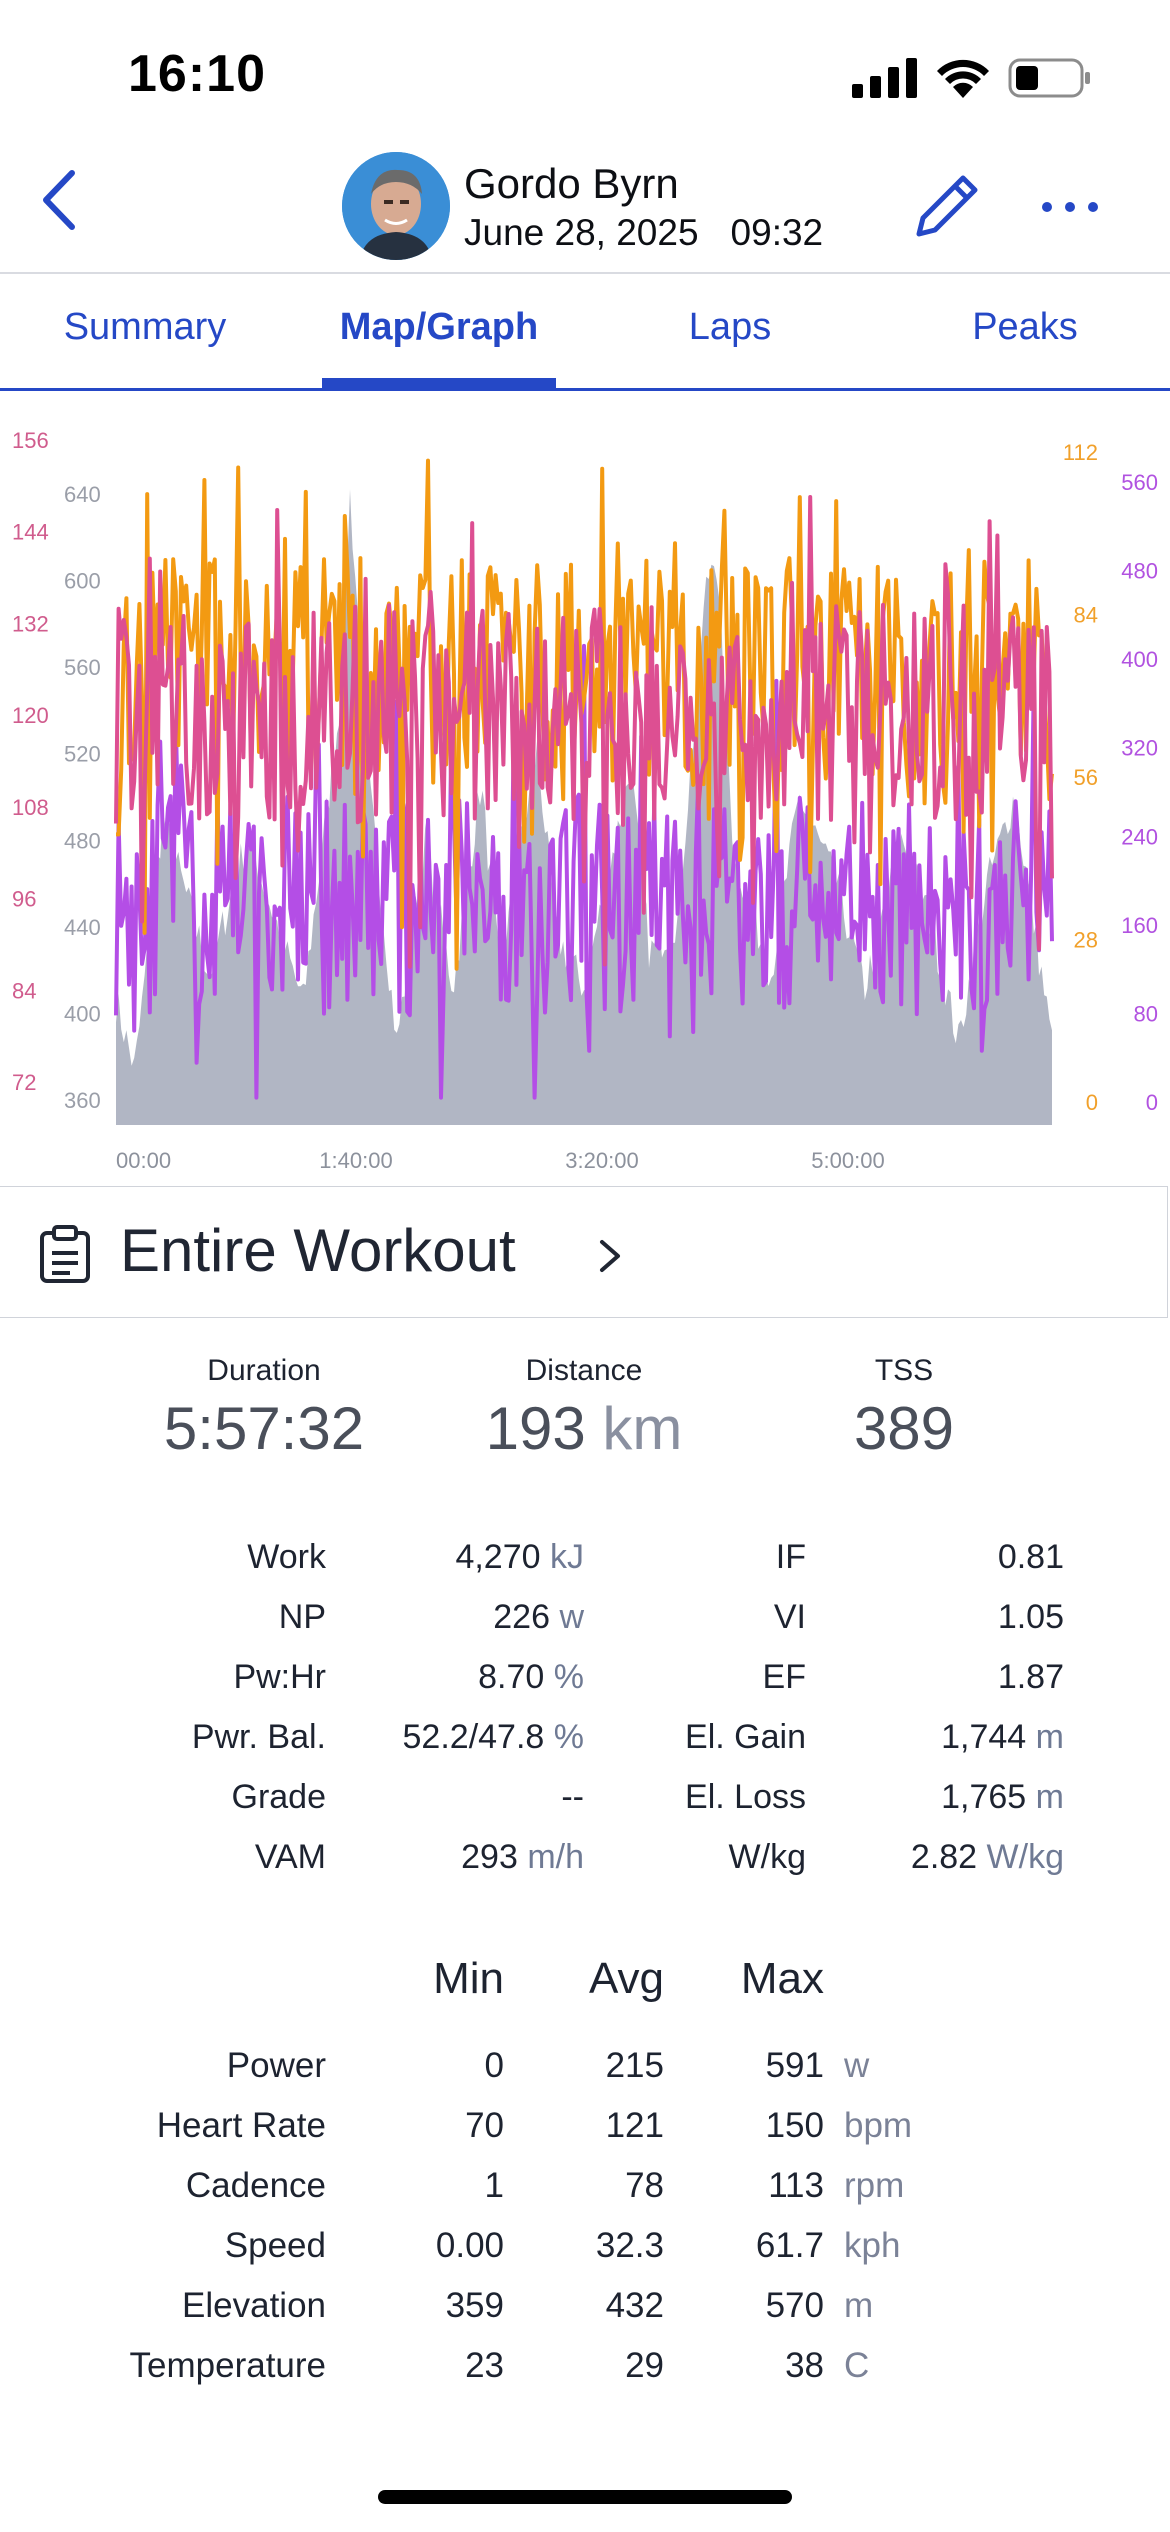 The width and height of the screenshot is (1170, 2532). Describe the element at coordinates (254, 2305) in the screenshot. I see `stat-row-label: Elevation` at that location.